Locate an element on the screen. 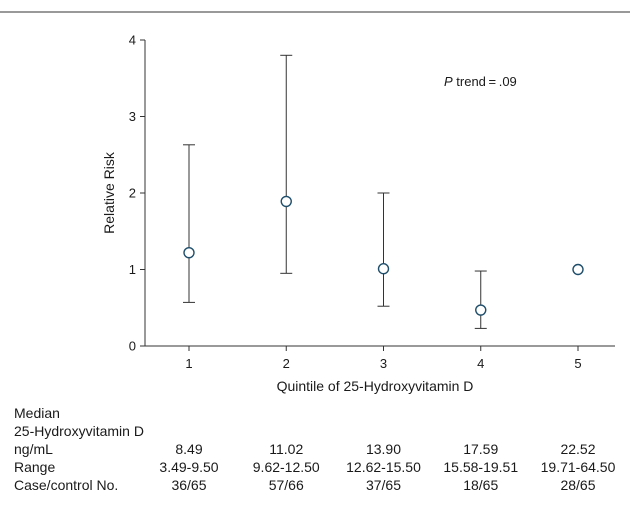  p-trend-annotation: P trend = .09 is located at coordinates (480, 81).